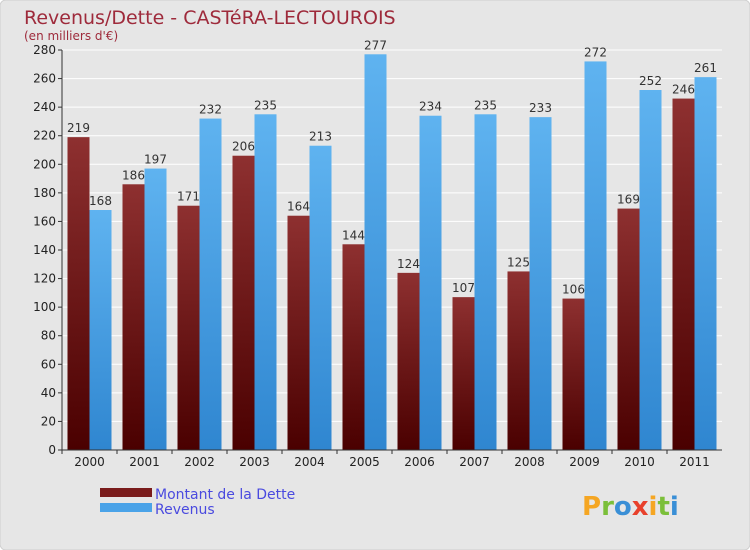 Image resolution: width=750 pixels, height=550 pixels. What do you see at coordinates (44, 221) in the screenshot?
I see `y-tick-label: 160` at bounding box center [44, 221].